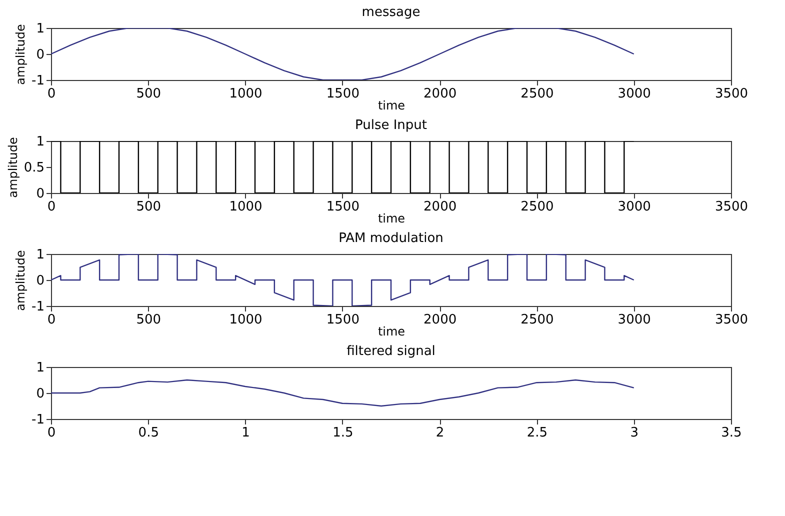  Describe the element at coordinates (246, 433) in the screenshot. I see `x-tick-label: 1` at that location.